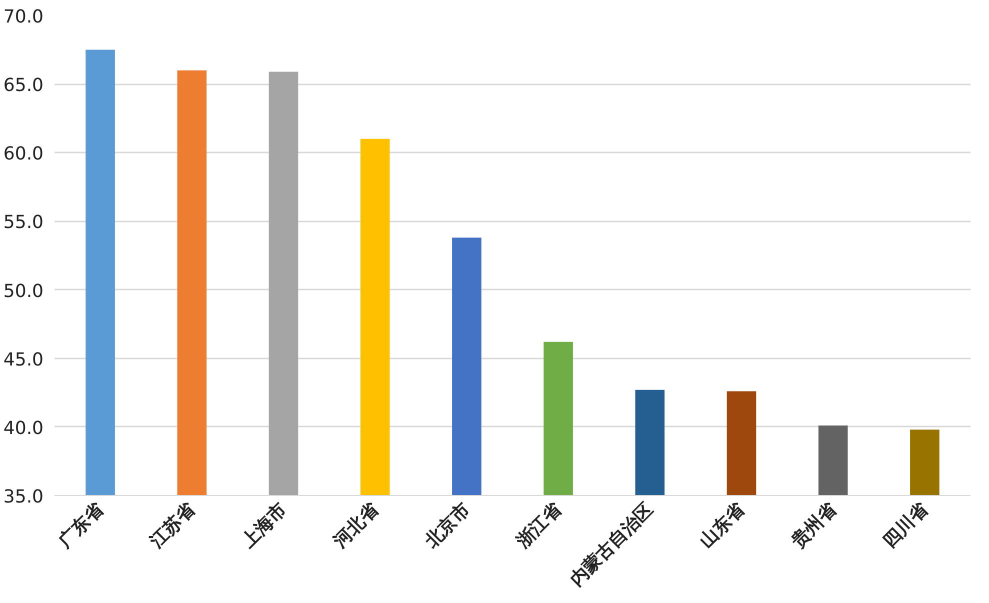 The width and height of the screenshot is (989, 603). I want to click on y-tick-label: 40.0, so click(23, 428).